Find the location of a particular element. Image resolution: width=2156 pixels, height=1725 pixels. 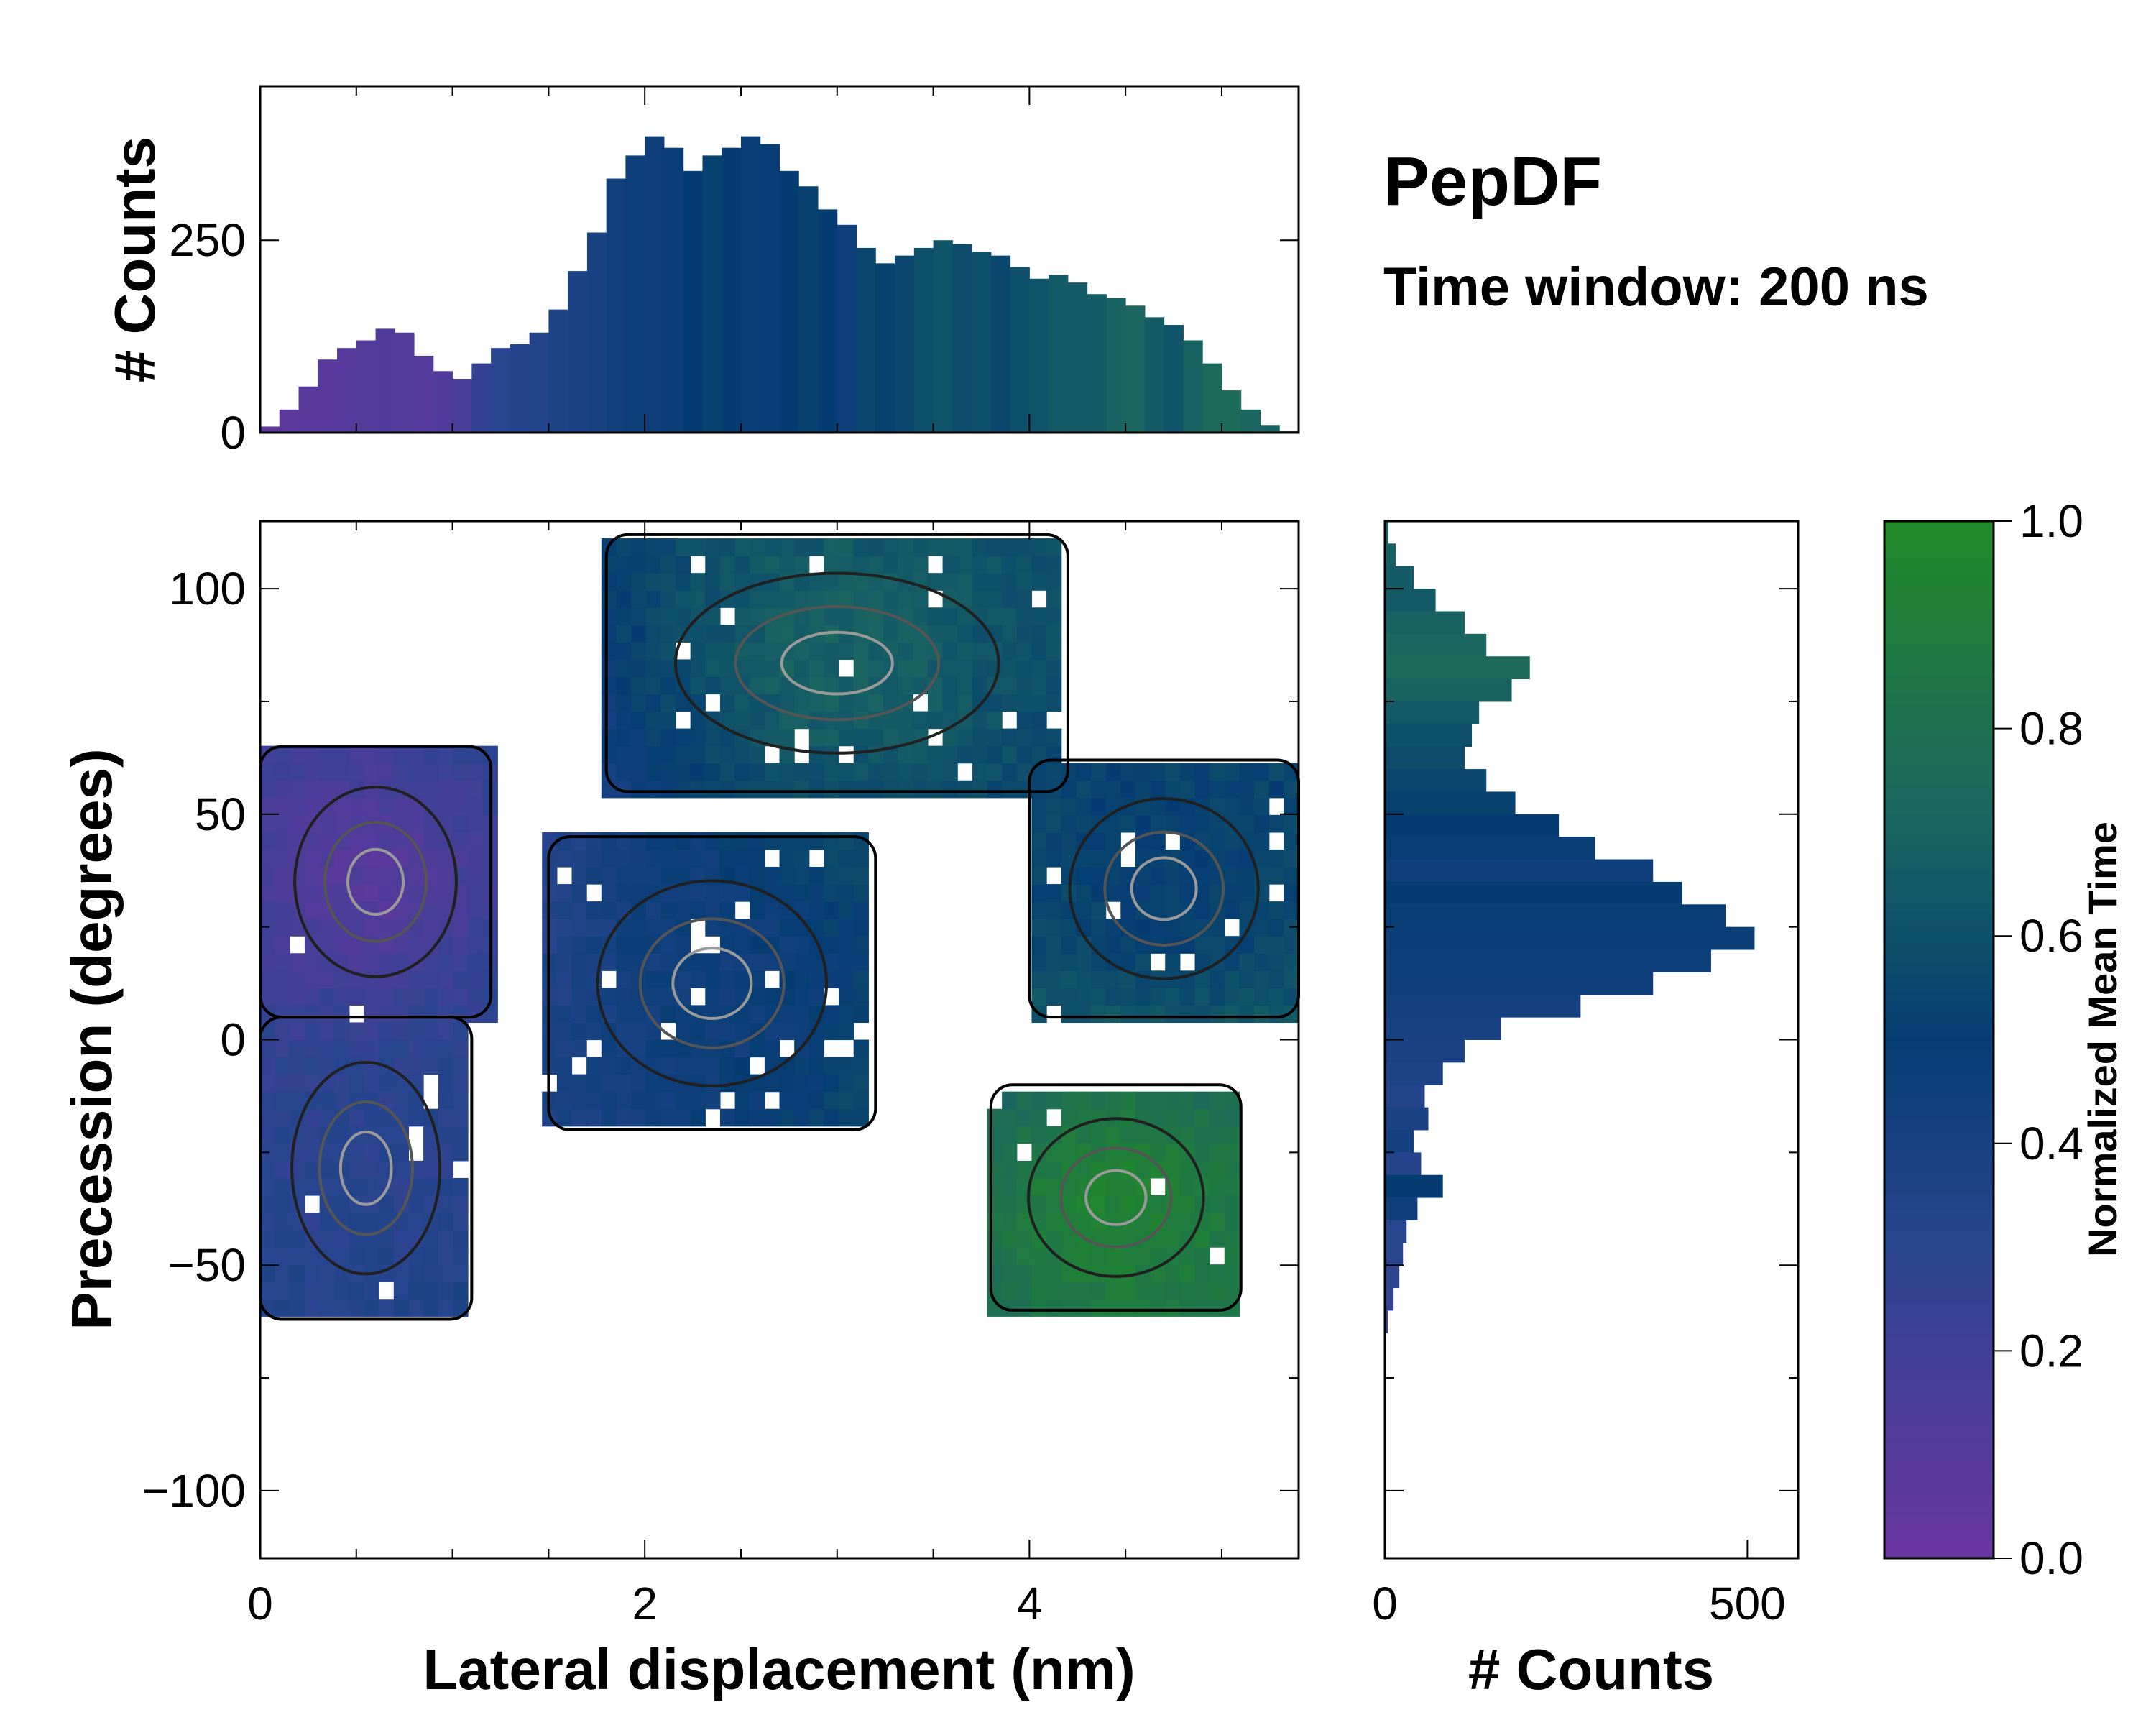

x-tick-label: 4 is located at coordinates (1030, 1603).